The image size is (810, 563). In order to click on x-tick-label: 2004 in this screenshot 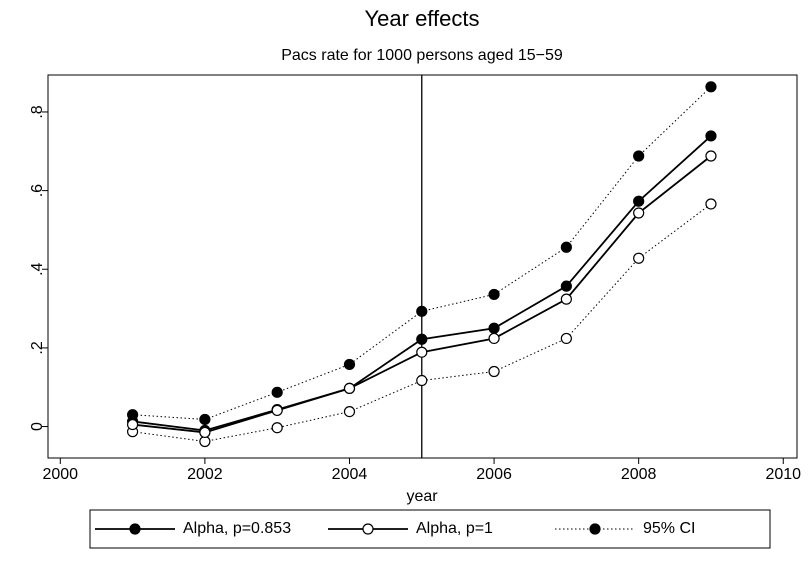, I will do `click(350, 474)`.